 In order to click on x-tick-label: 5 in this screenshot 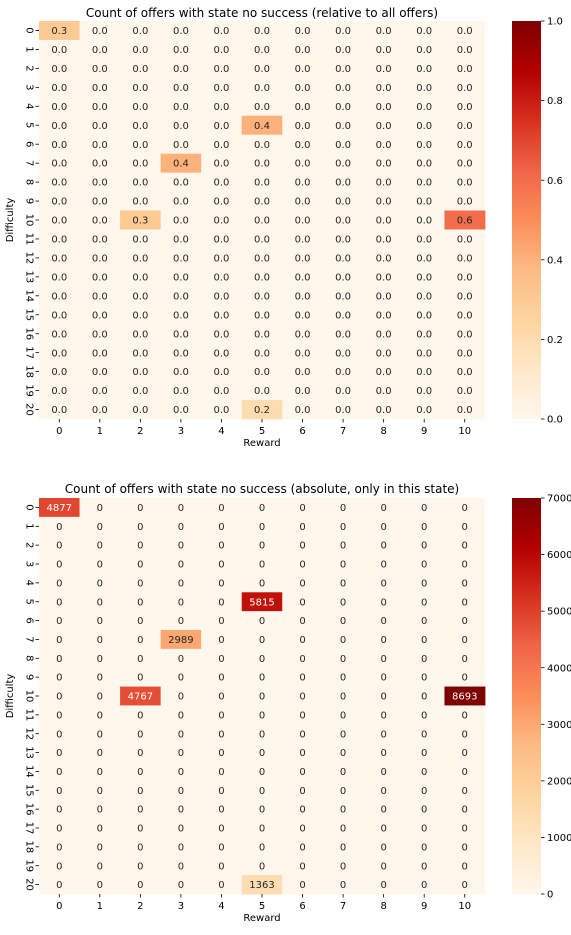, I will do `click(262, 431)`.